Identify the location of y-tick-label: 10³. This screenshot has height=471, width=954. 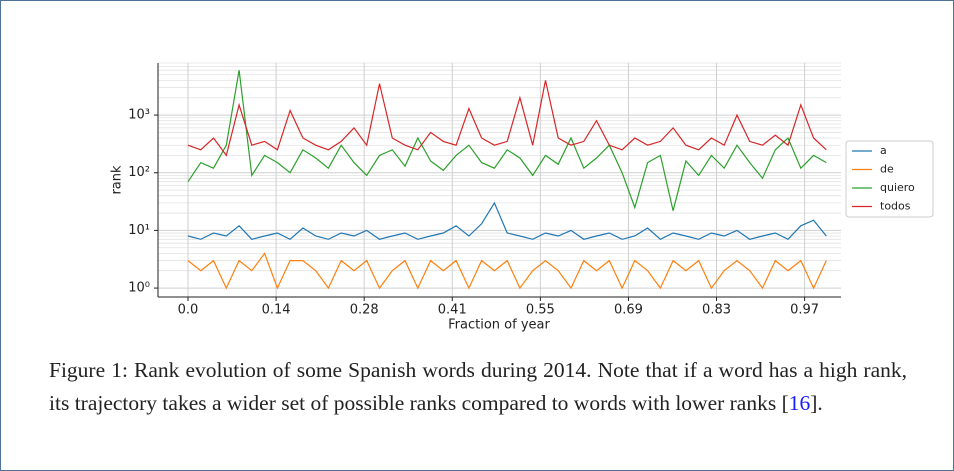
(139, 115).